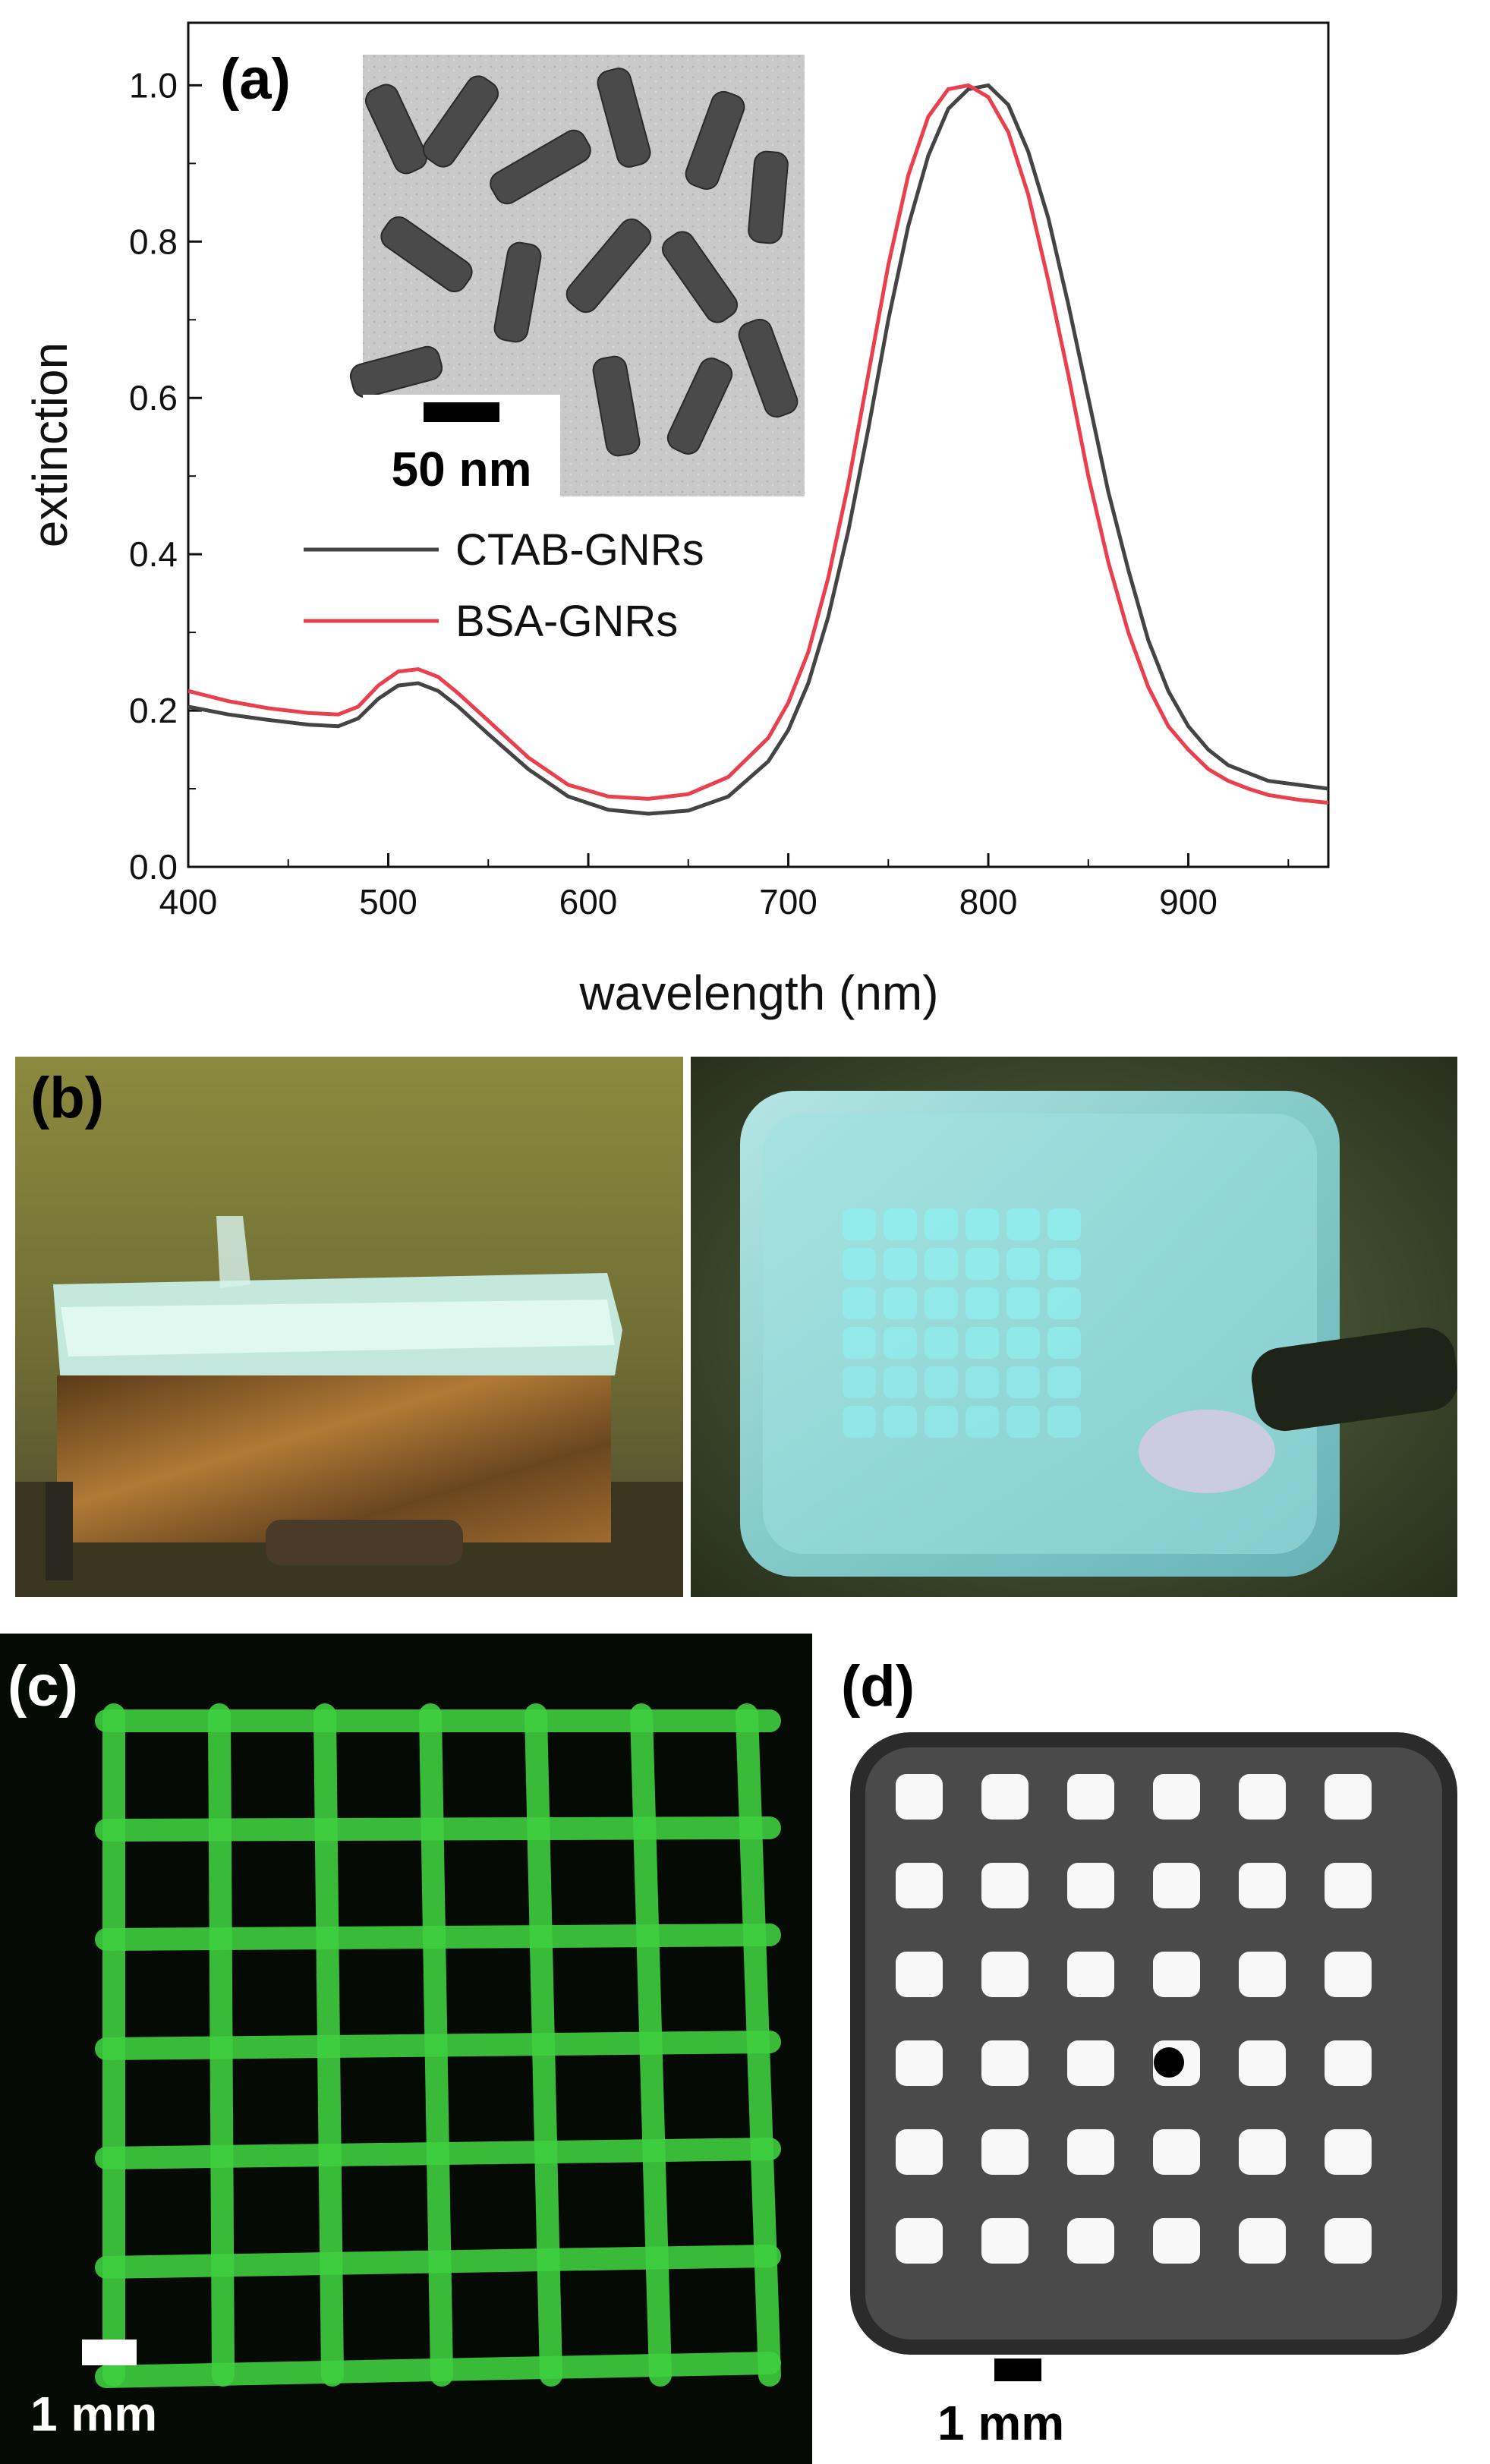 The width and height of the screenshot is (1490, 2464). I want to click on x-tick-label: 800, so click(988, 902).